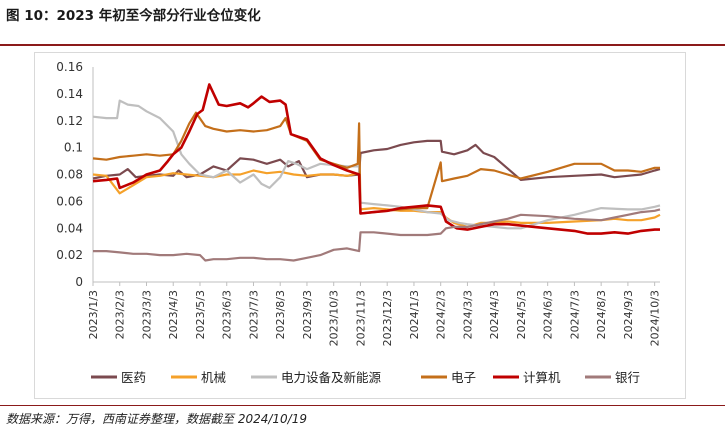  What do you see at coordinates (69, 255) in the screenshot?
I see `y-tick-label: 0.02` at bounding box center [69, 255].